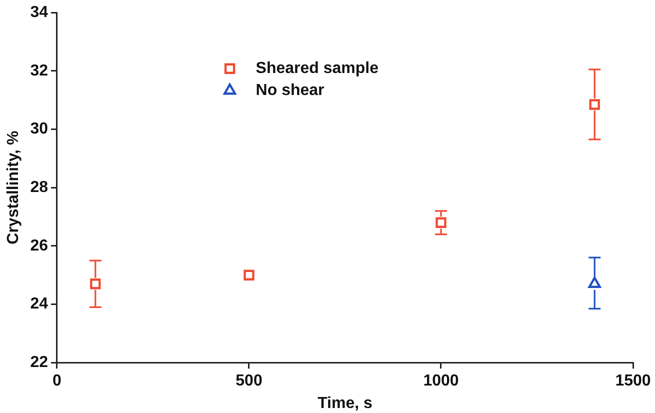  What do you see at coordinates (39, 71) in the screenshot?
I see `y-tick-label: 32` at bounding box center [39, 71].